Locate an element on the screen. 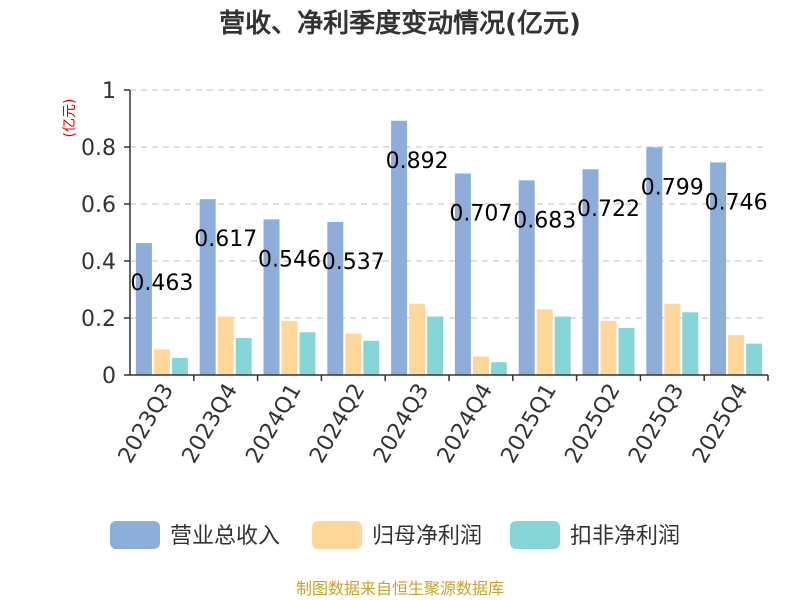 Image resolution: width=800 pixels, height=600 pixels. bar-parent-net-2023Q3 is located at coordinates (161, 362).